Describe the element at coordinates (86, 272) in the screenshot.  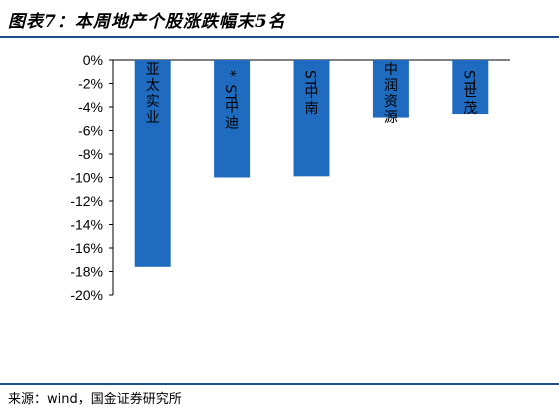
I see `y-tick-label: -18%` at that location.